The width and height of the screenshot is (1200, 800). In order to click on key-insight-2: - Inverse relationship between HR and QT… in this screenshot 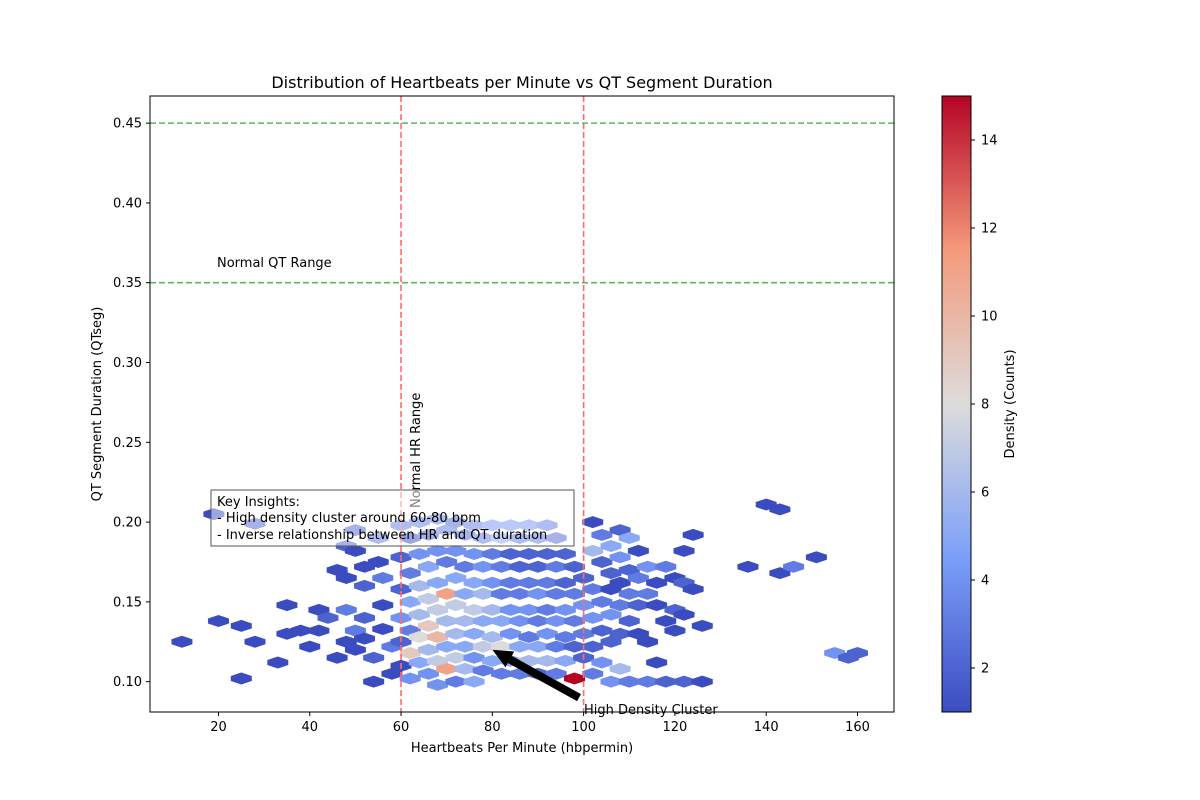, I will do `click(382, 535)`.